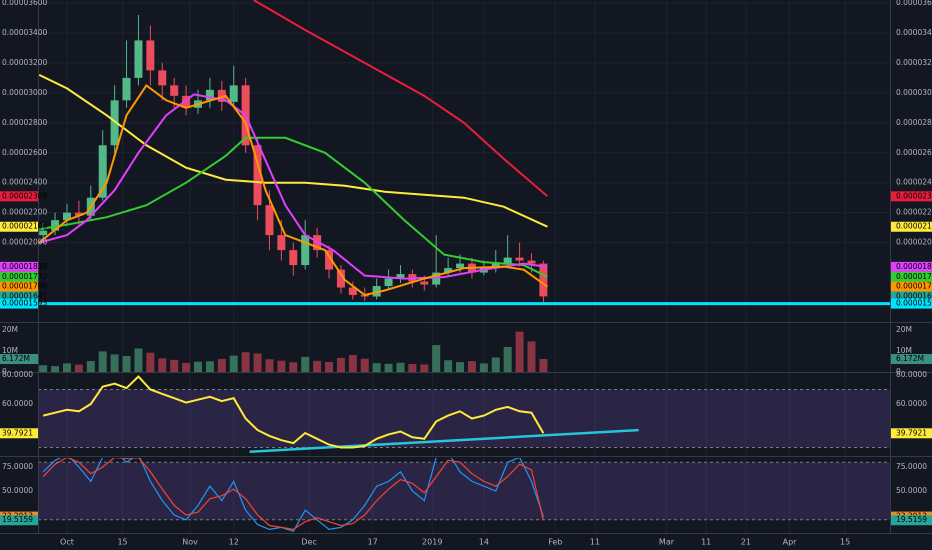  I want to click on panel, so click(340, 414).